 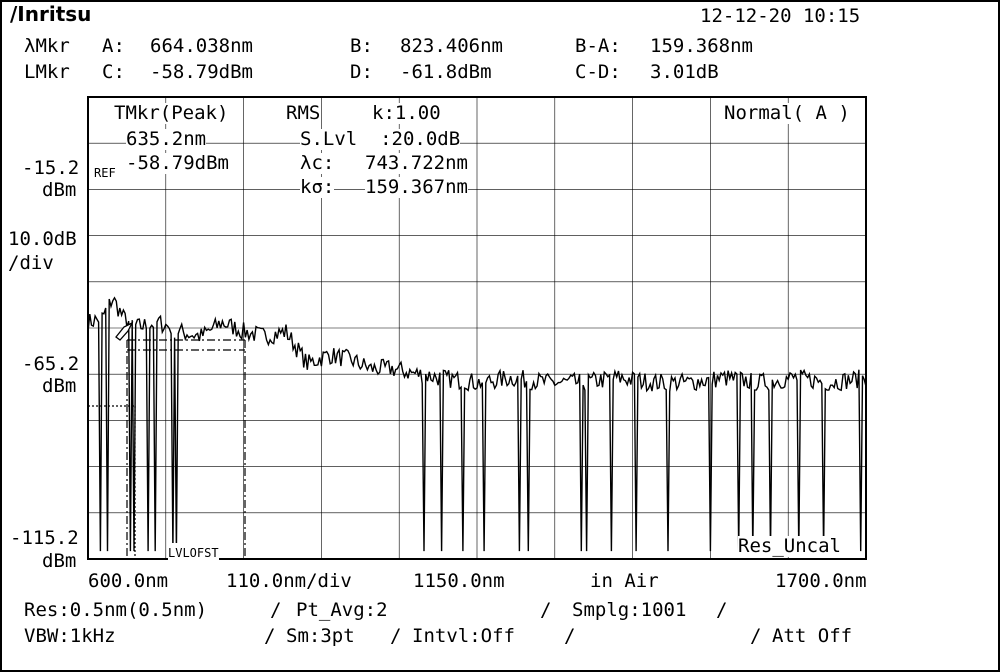 What do you see at coordinates (289, 581) in the screenshot?
I see `x-per-div: 110.0nm/div` at bounding box center [289, 581].